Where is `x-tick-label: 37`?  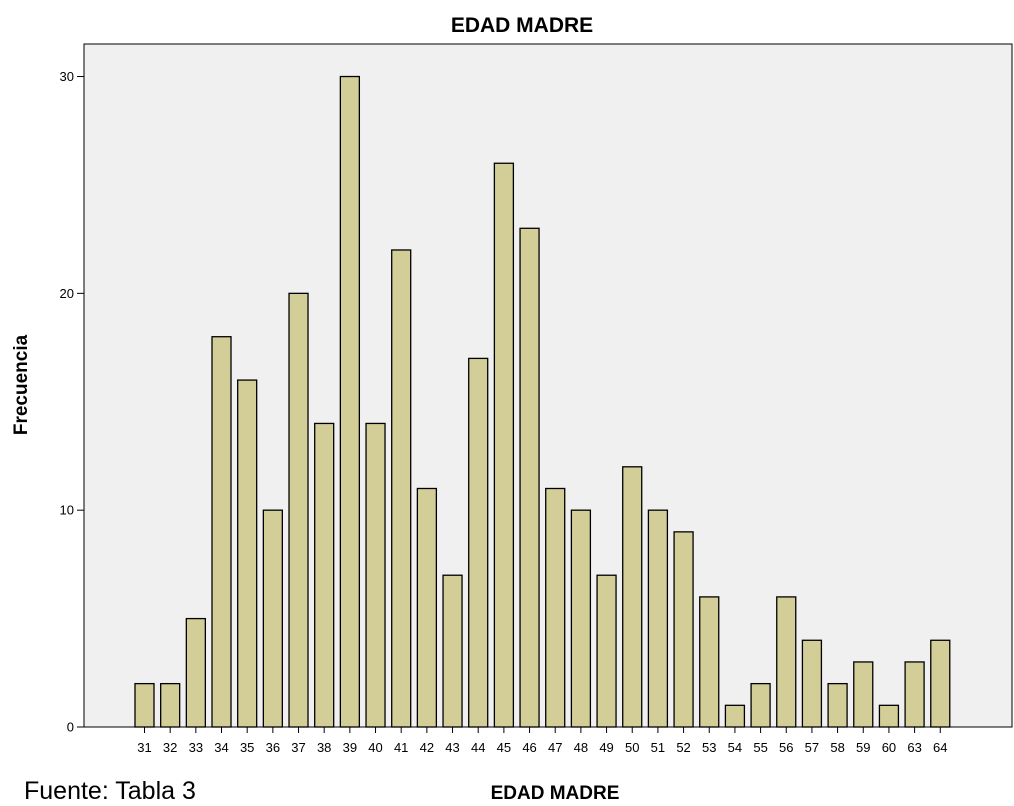
x-tick-label: 37 is located at coordinates (298, 747).